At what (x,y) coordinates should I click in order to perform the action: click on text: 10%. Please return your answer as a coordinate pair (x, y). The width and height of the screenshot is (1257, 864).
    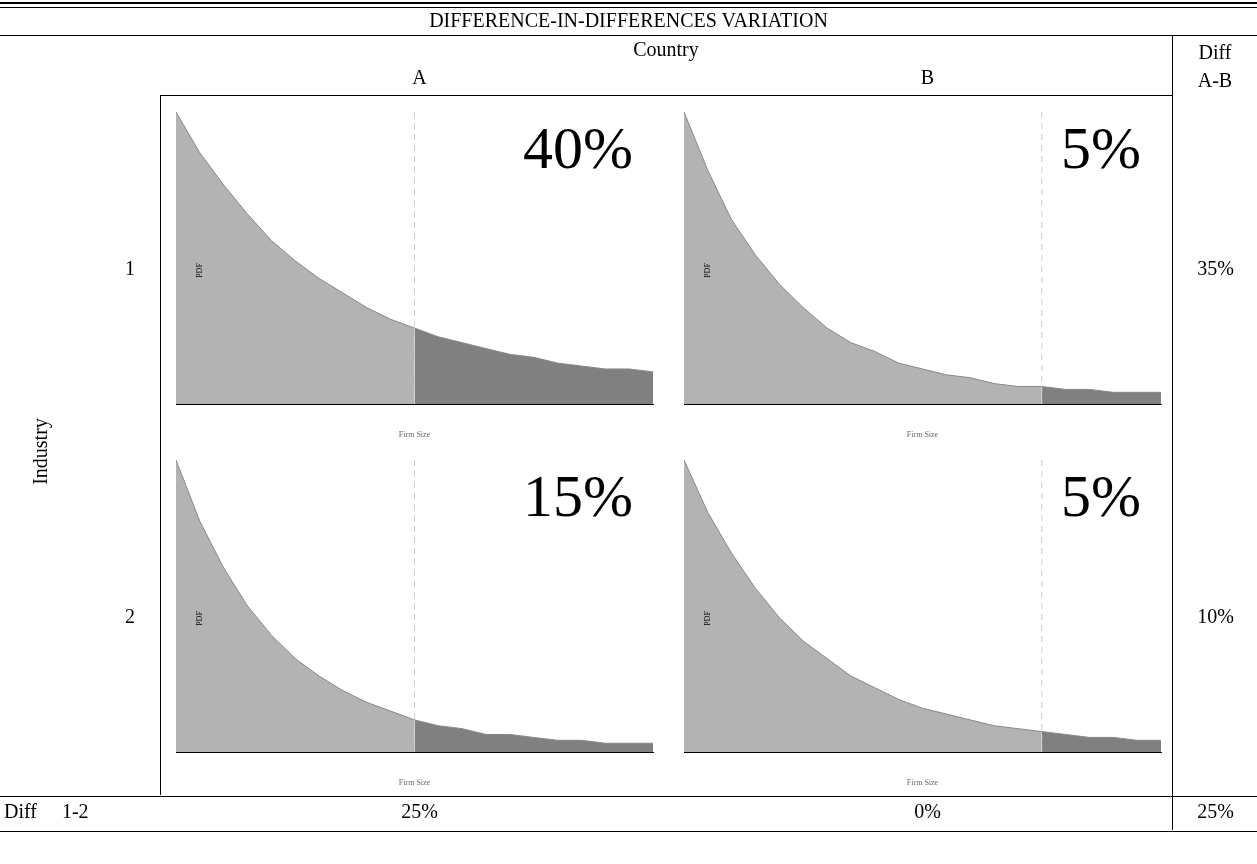
    Looking at the image, I should click on (1215, 616).